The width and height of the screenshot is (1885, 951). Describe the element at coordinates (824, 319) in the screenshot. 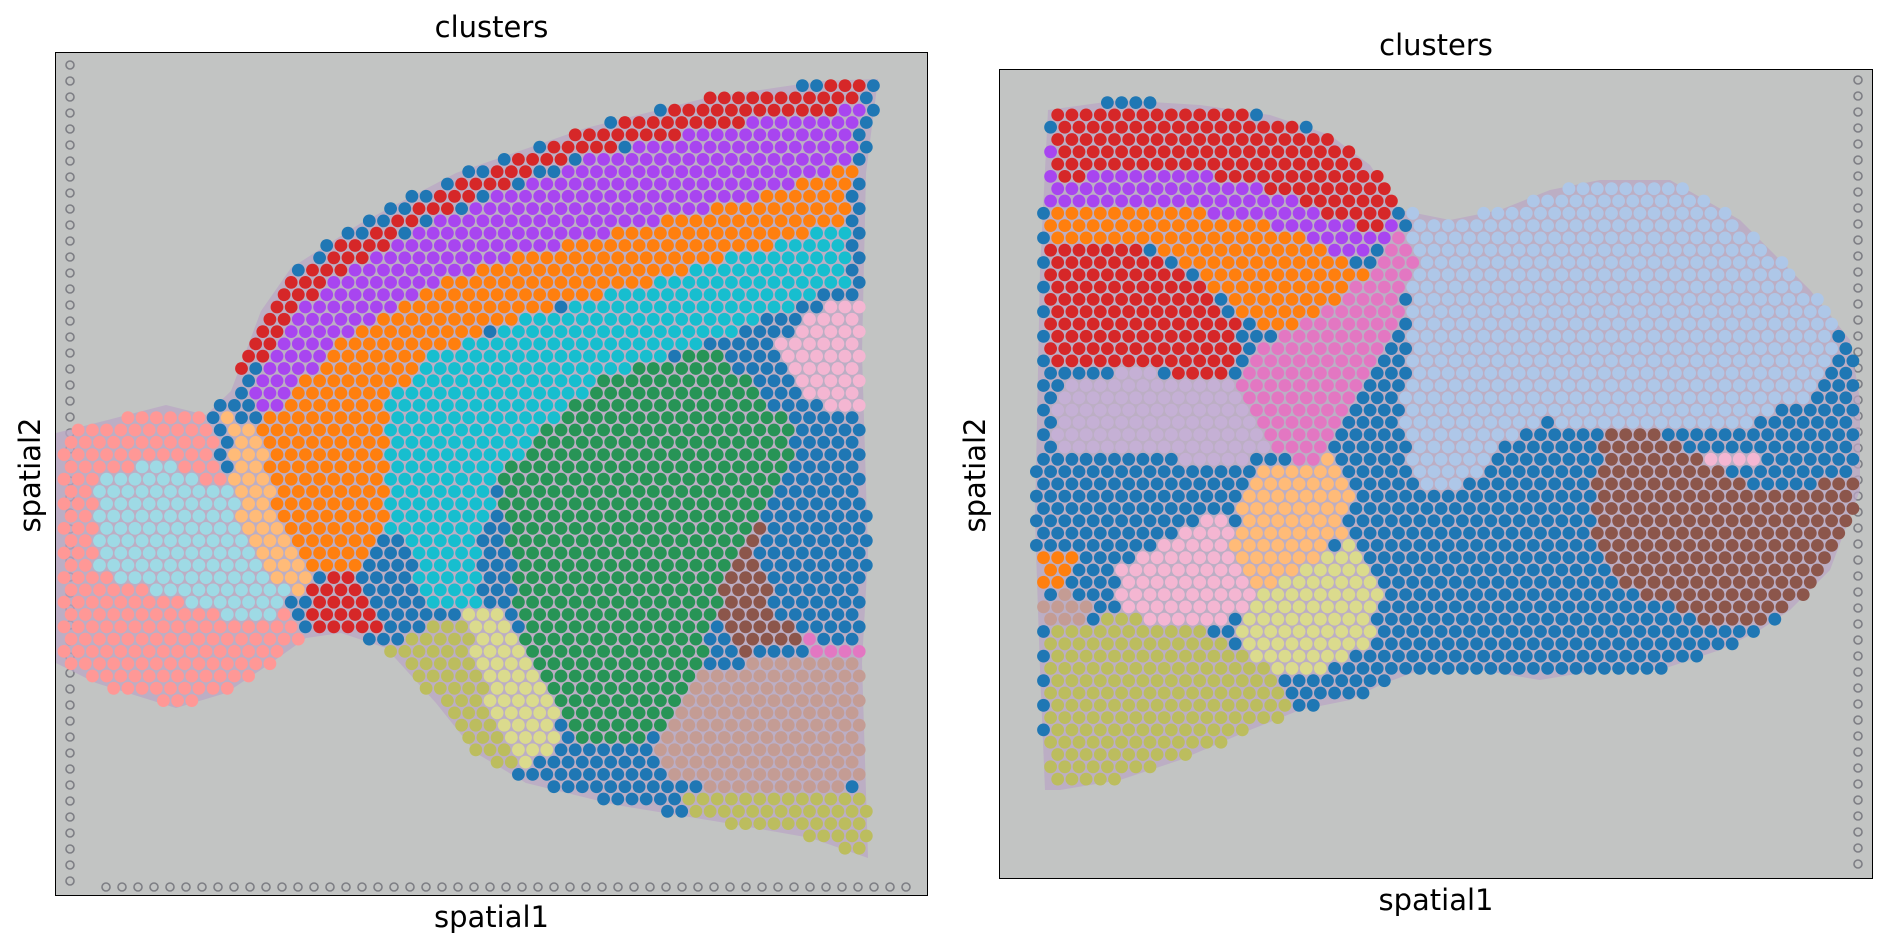

I see `spot-pink` at that location.